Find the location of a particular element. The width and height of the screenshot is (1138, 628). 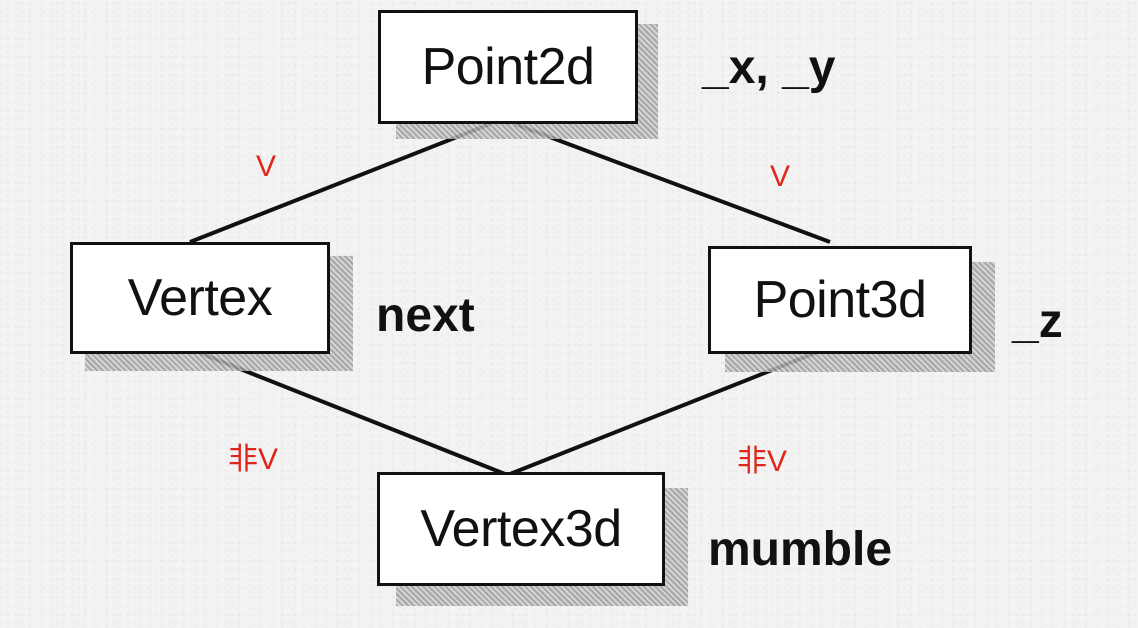

point3d-label: Point3d is located at coordinates (840, 300).